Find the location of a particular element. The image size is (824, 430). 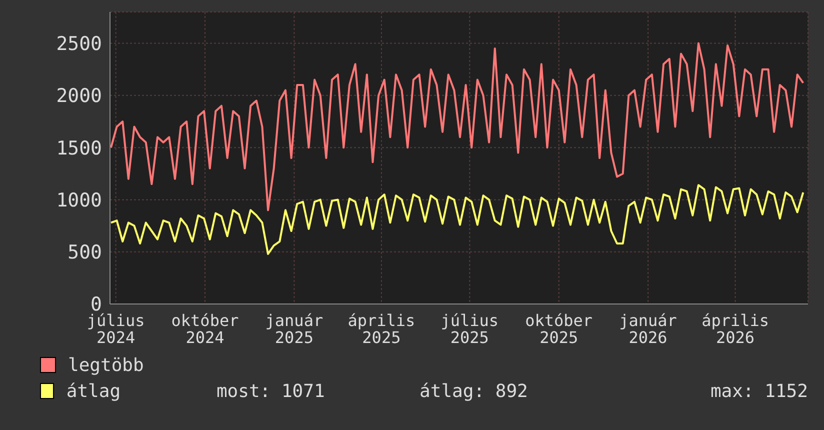

text: most: 1071 is located at coordinates (271, 391).